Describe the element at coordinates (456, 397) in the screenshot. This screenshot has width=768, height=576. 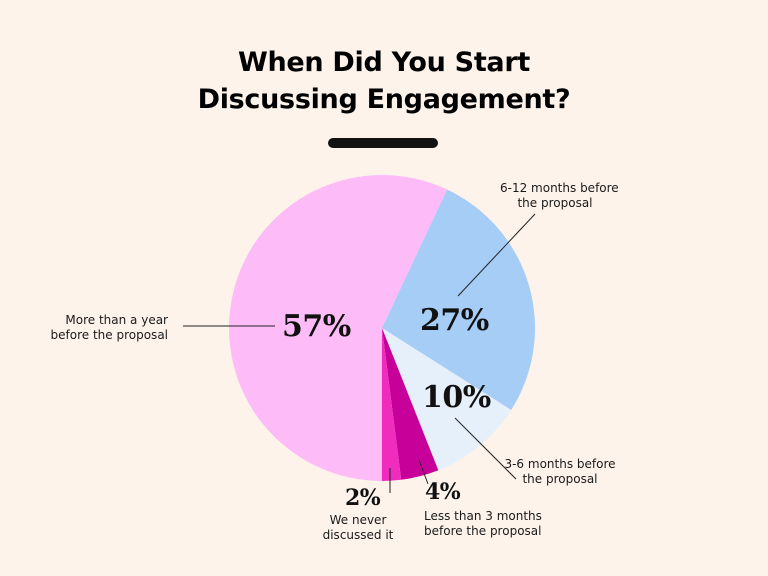
I see `slice-value-3-6-months: 10%` at that location.